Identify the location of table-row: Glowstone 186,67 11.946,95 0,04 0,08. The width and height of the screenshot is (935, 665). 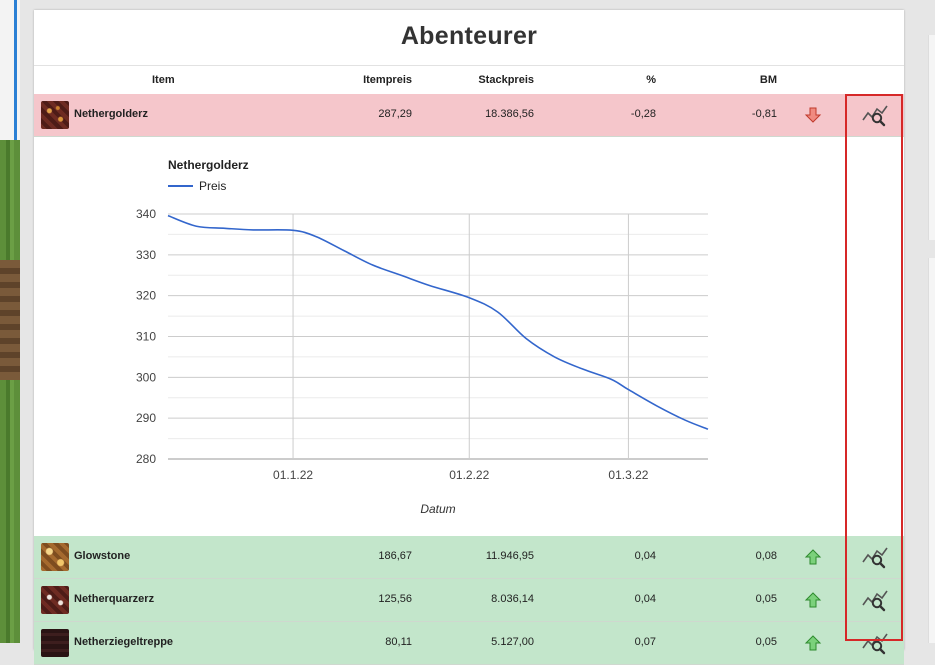
(469, 557).